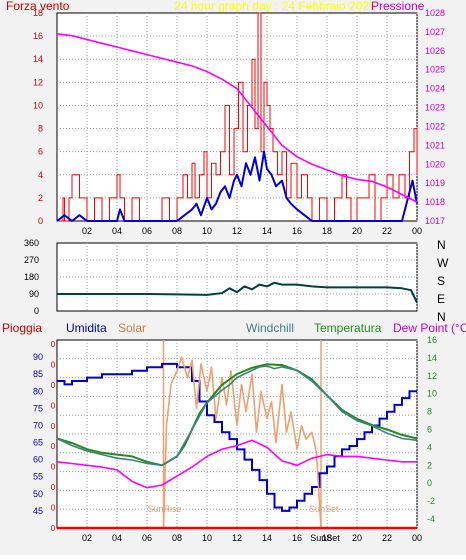  What do you see at coordinates (237, 292) in the screenshot?
I see `series-direction` at bounding box center [237, 292].